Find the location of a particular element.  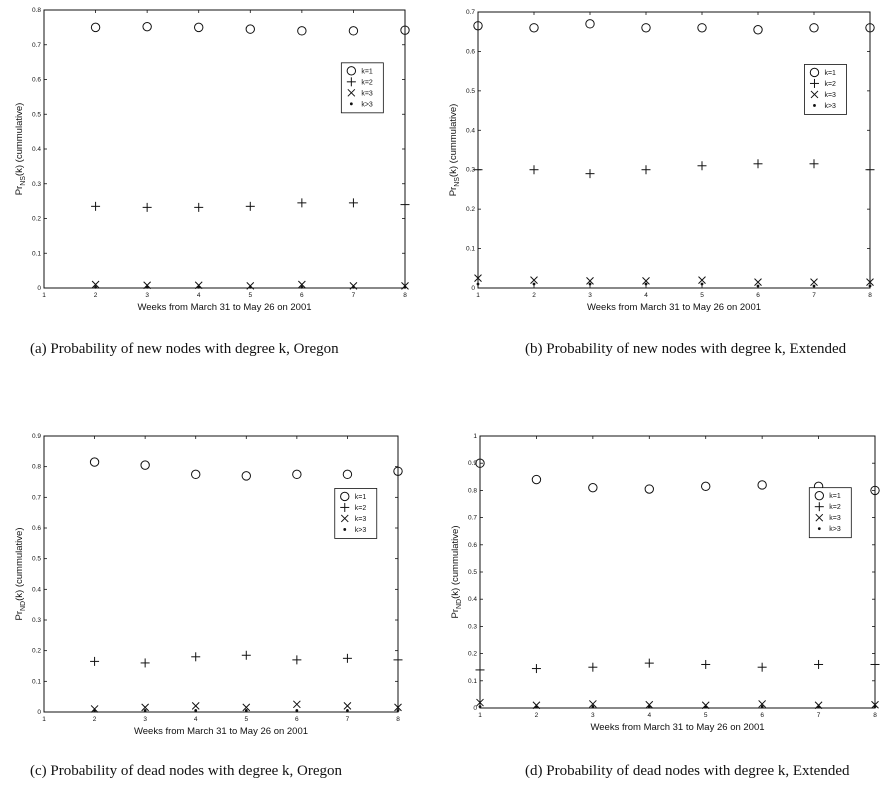

legend-box is located at coordinates (356, 513).